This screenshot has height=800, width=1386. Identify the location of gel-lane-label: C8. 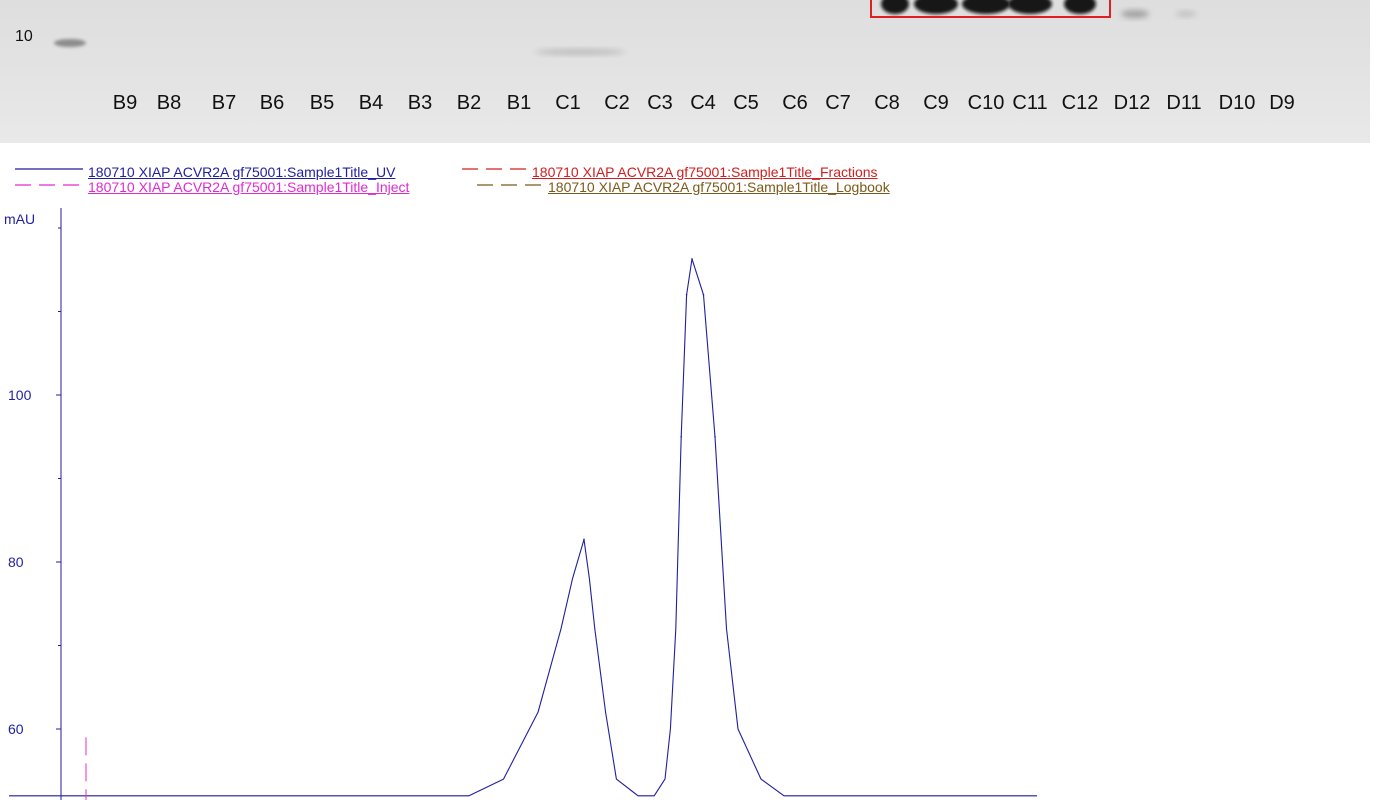
(887, 103).